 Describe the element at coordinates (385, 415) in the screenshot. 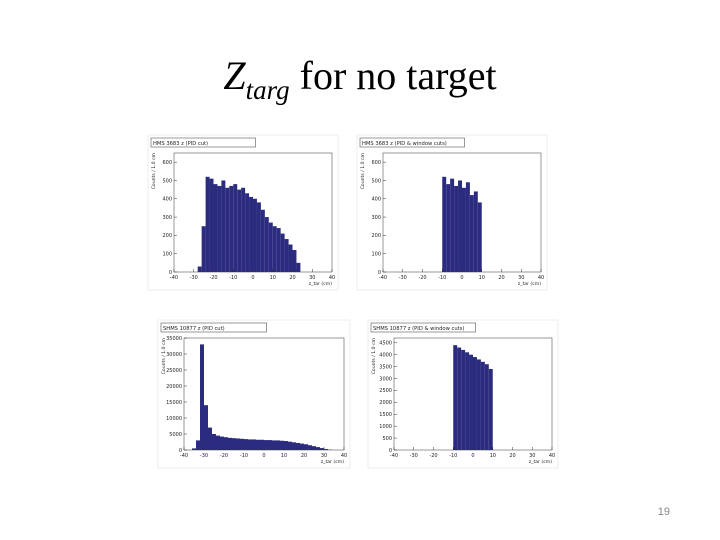

I see `y-tick-label: 1500` at that location.